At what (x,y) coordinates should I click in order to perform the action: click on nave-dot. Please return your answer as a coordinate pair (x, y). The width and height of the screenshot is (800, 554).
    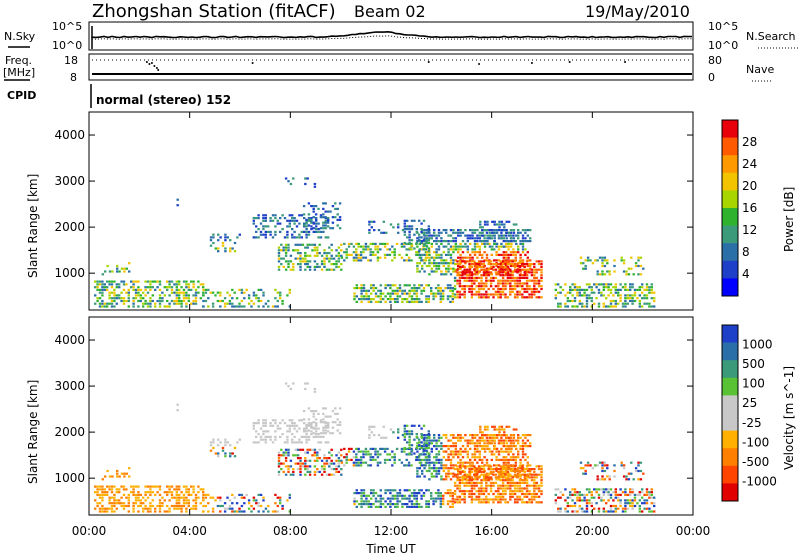
    Looking at the image, I should click on (428, 62).